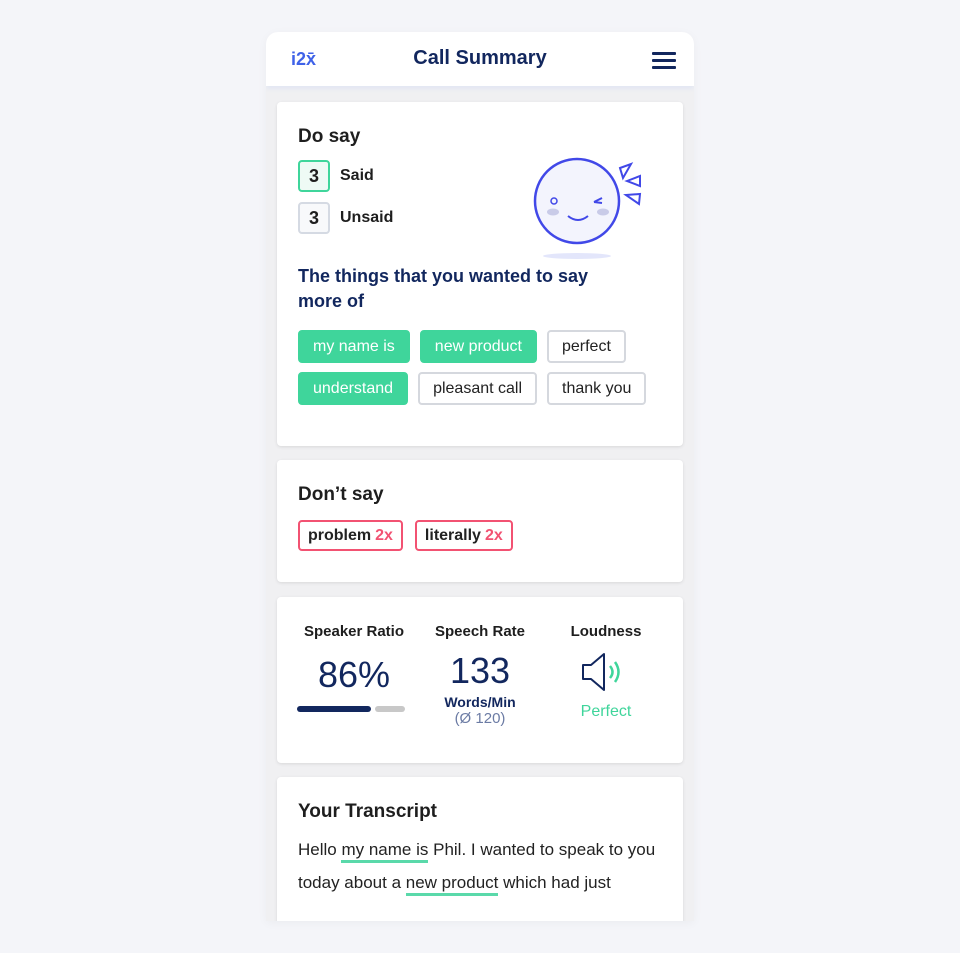 This screenshot has height=953, width=960. I want to click on said-label: Said, so click(357, 175).